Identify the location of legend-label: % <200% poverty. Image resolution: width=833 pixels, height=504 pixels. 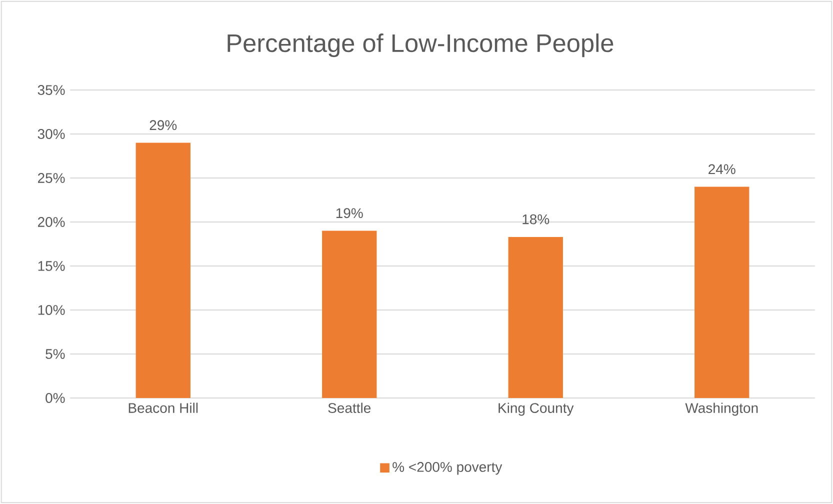
(447, 468).